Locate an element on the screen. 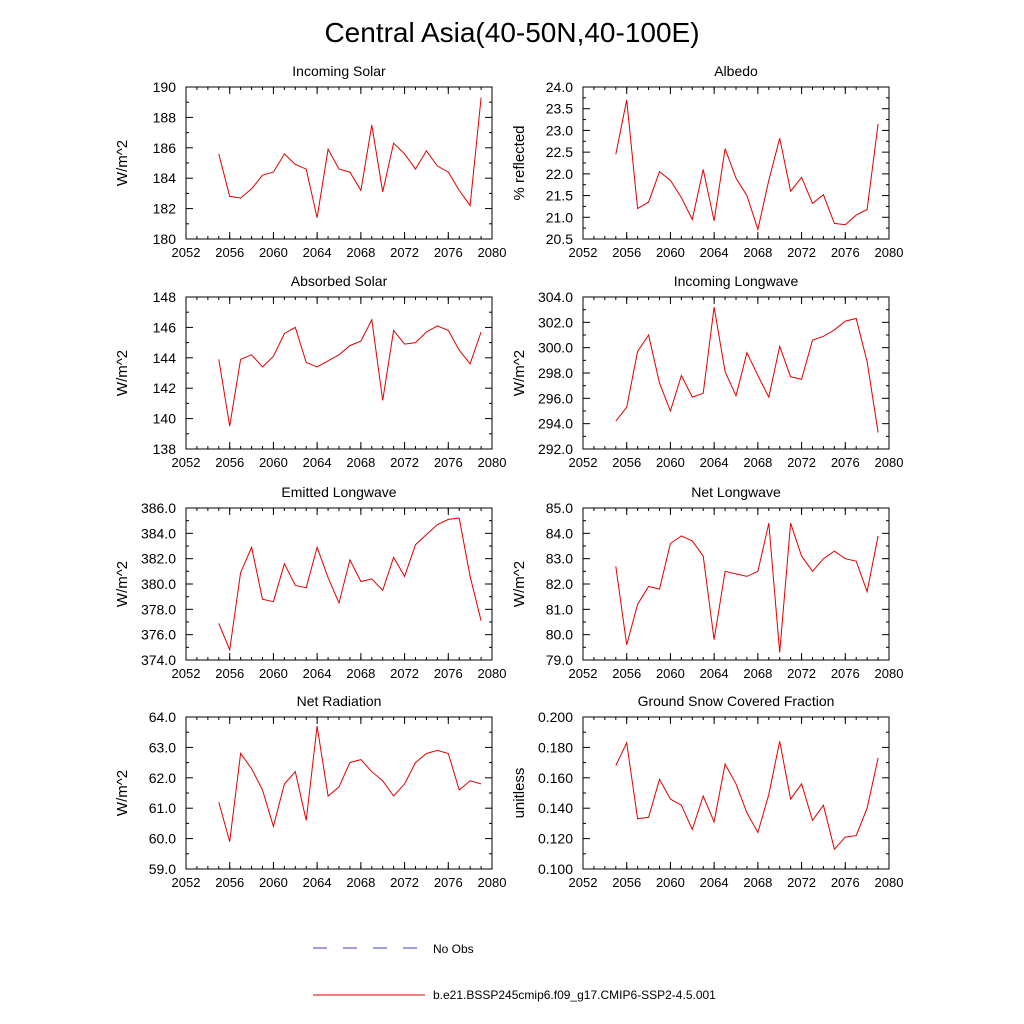  y-tick-label: 22.0 is located at coordinates (559, 174).